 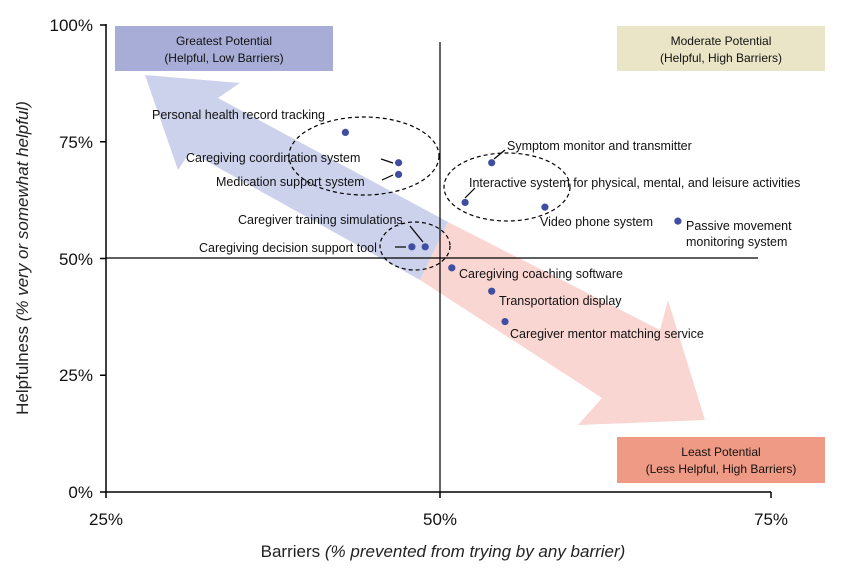 What do you see at coordinates (364, 156) in the screenshot?
I see `cluster-ellipse-greatest` at bounding box center [364, 156].